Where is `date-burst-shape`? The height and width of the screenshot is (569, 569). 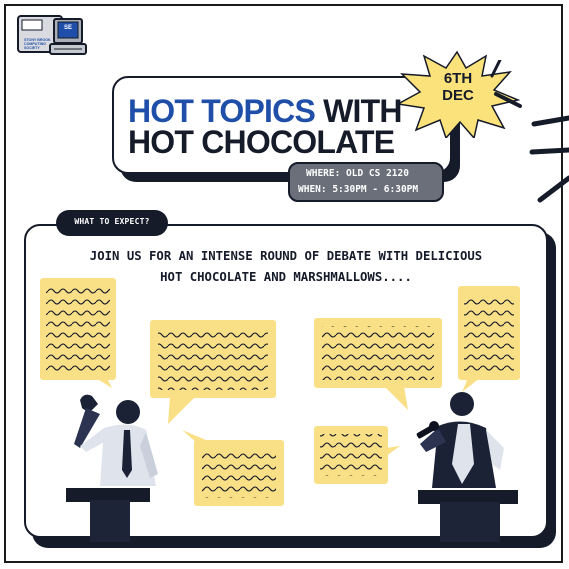 date-burst-shape is located at coordinates (457, 94).